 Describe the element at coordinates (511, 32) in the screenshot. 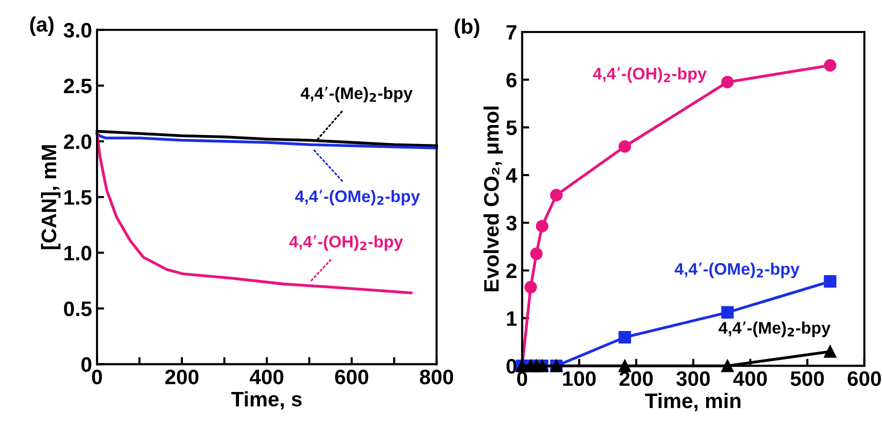

I see `y-tick-label: 7` at that location.